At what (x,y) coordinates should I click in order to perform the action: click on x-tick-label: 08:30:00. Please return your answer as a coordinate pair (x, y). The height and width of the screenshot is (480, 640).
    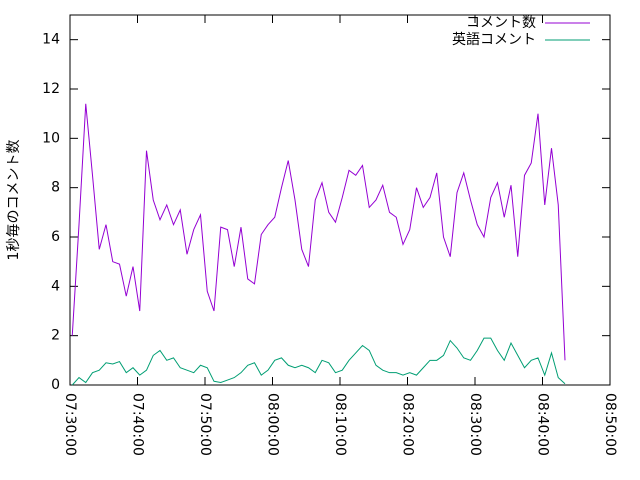
    Looking at the image, I should click on (475, 424).